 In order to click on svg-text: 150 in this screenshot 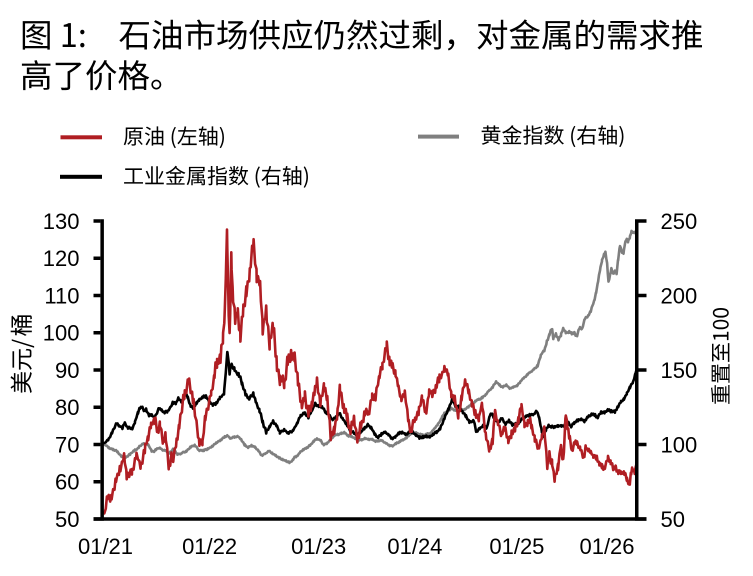, I will do `click(679, 370)`.